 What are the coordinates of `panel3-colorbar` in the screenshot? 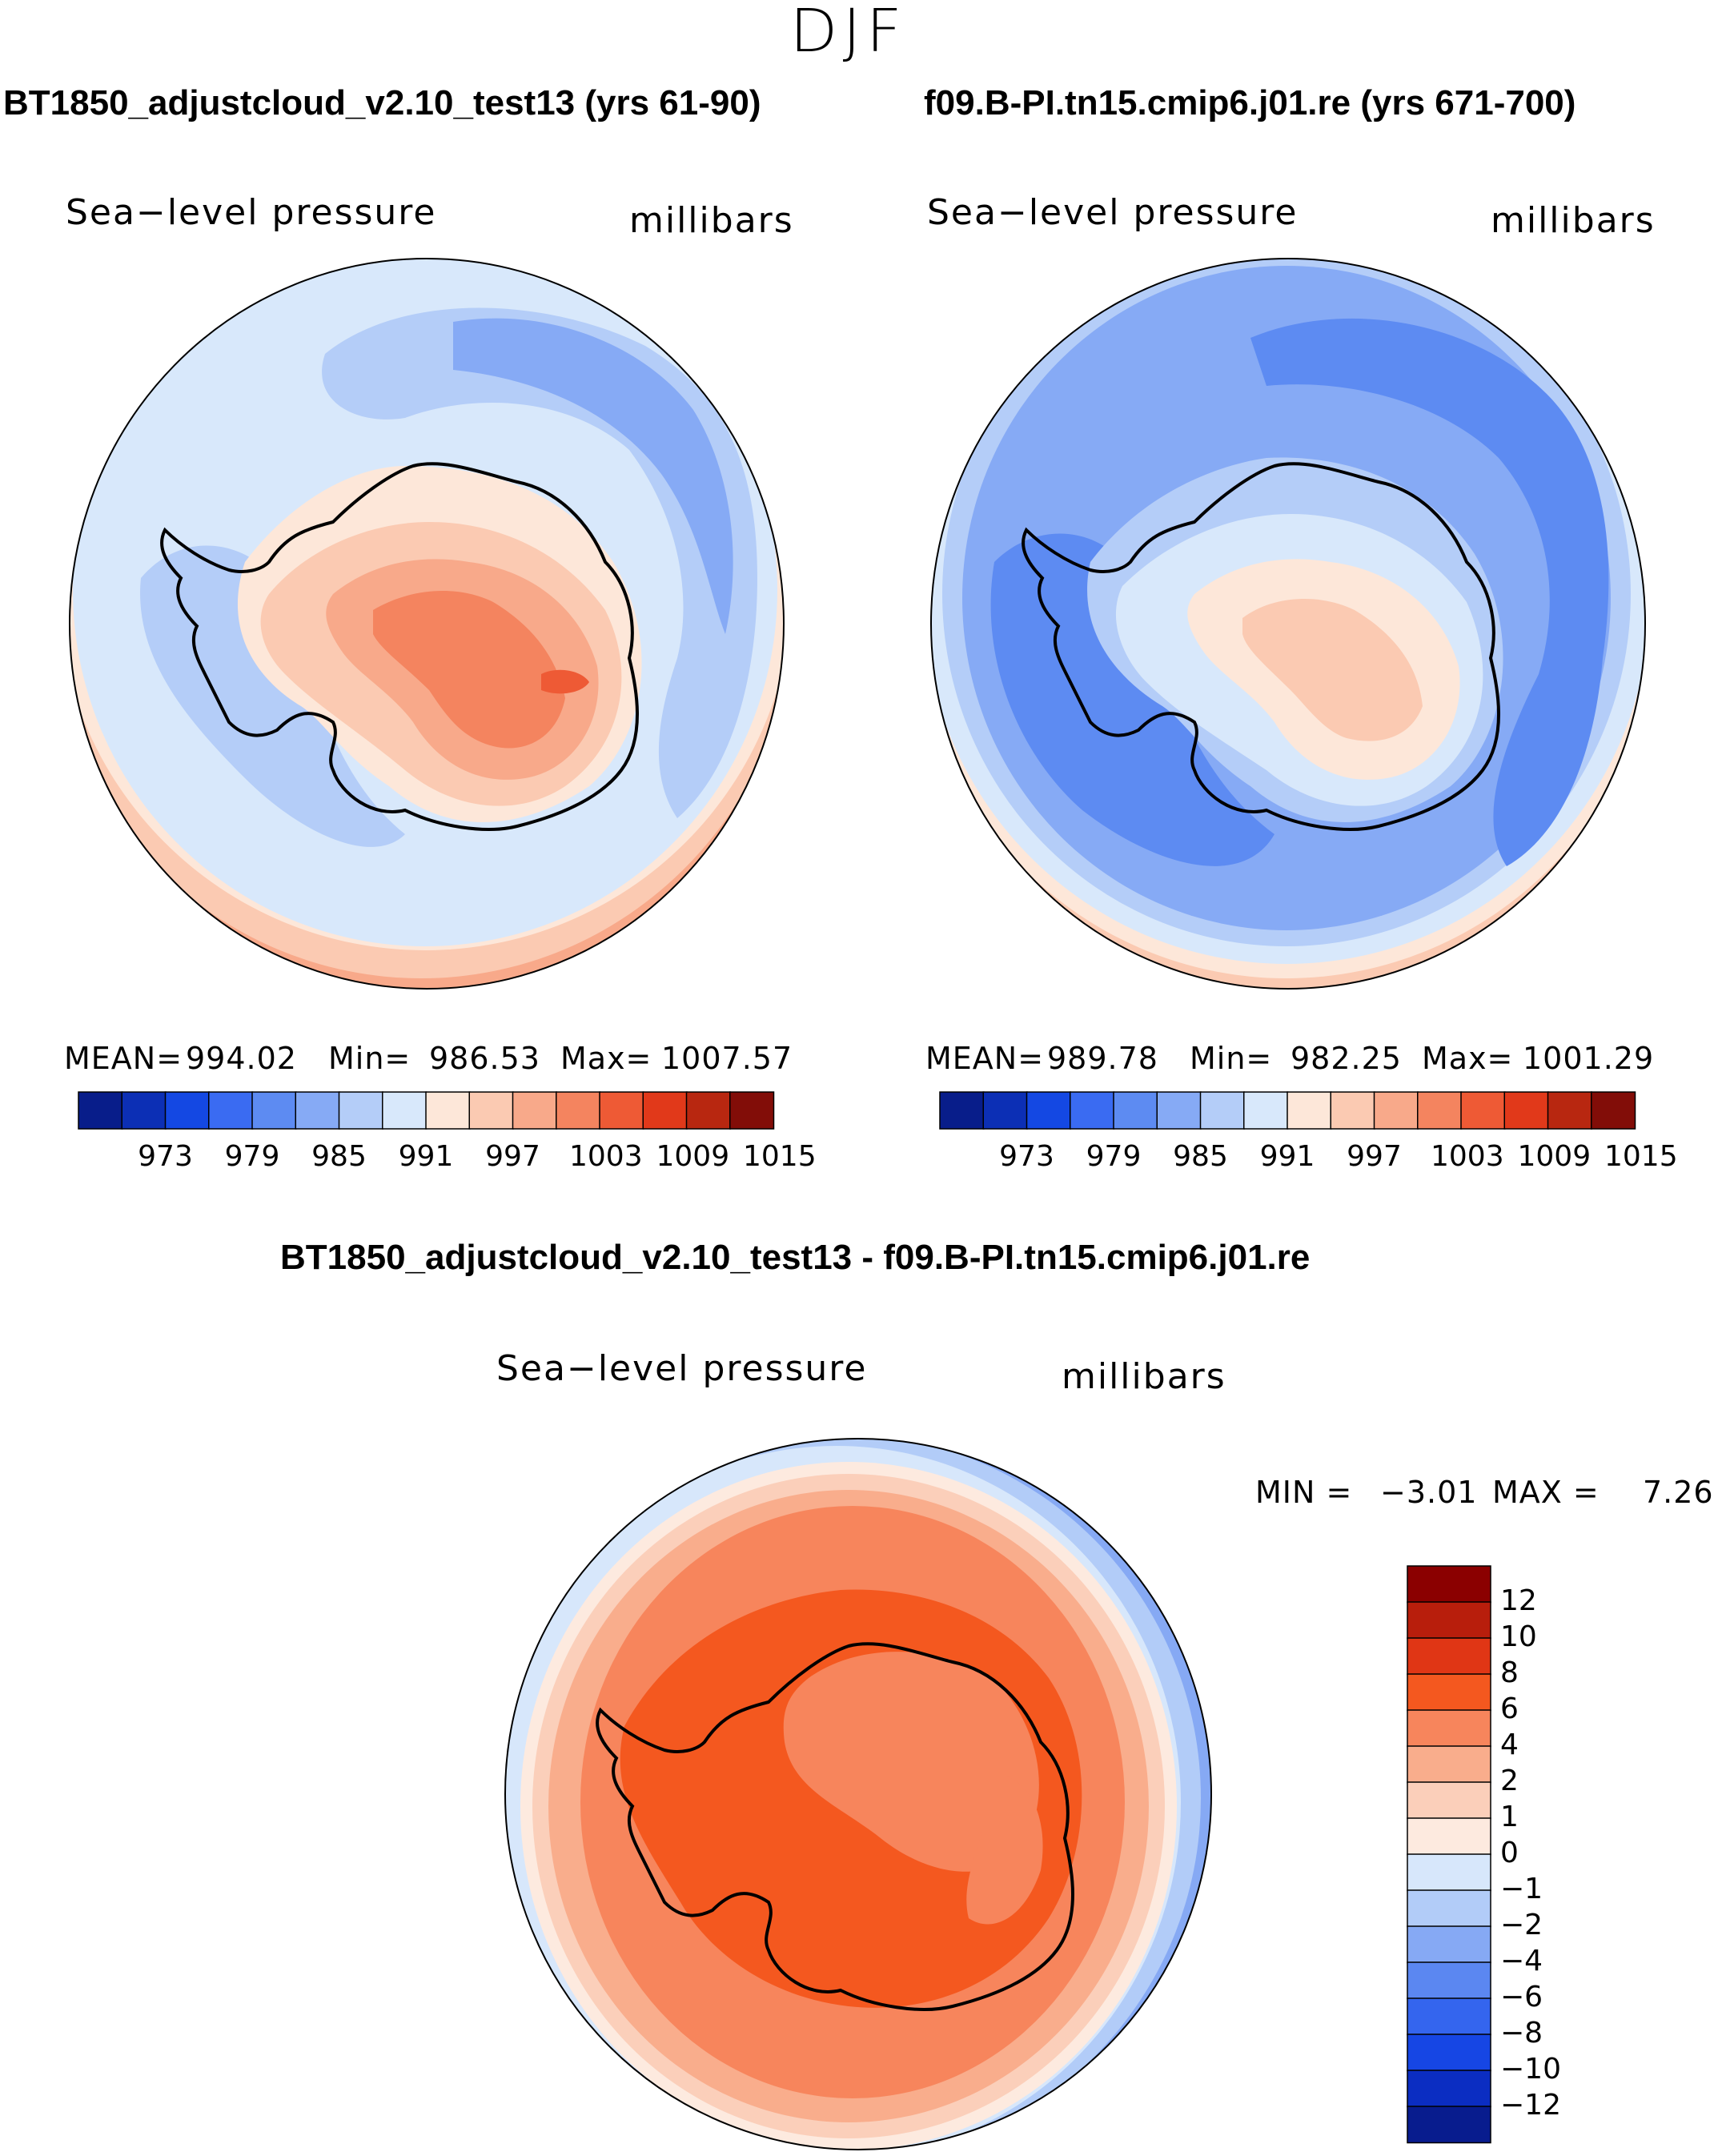 It's located at (1449, 1854).